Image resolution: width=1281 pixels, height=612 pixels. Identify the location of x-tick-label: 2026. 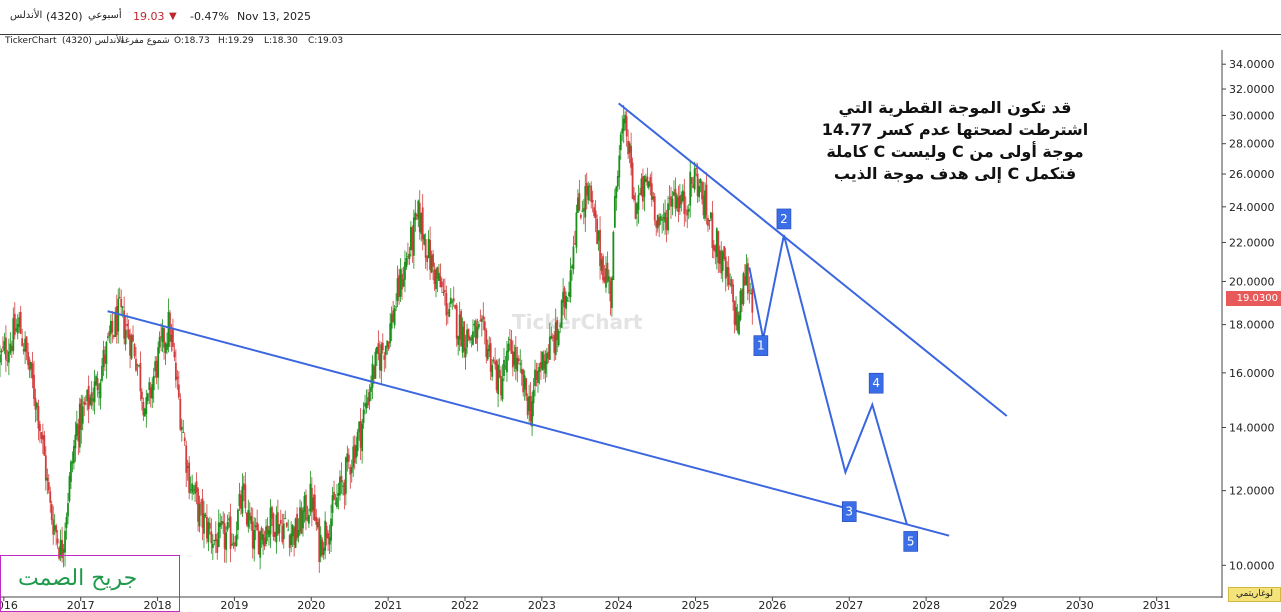
(772, 605).